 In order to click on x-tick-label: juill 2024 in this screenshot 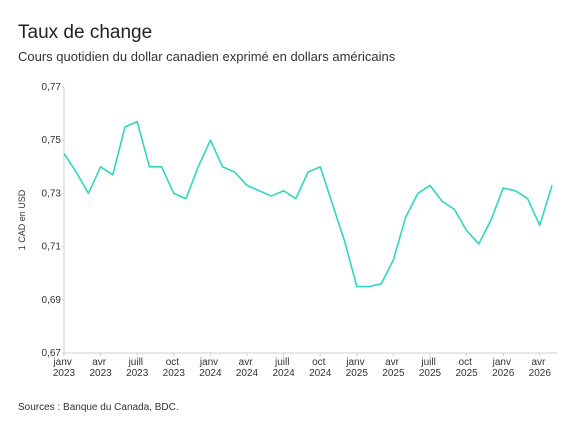, I will do `click(283, 368)`.